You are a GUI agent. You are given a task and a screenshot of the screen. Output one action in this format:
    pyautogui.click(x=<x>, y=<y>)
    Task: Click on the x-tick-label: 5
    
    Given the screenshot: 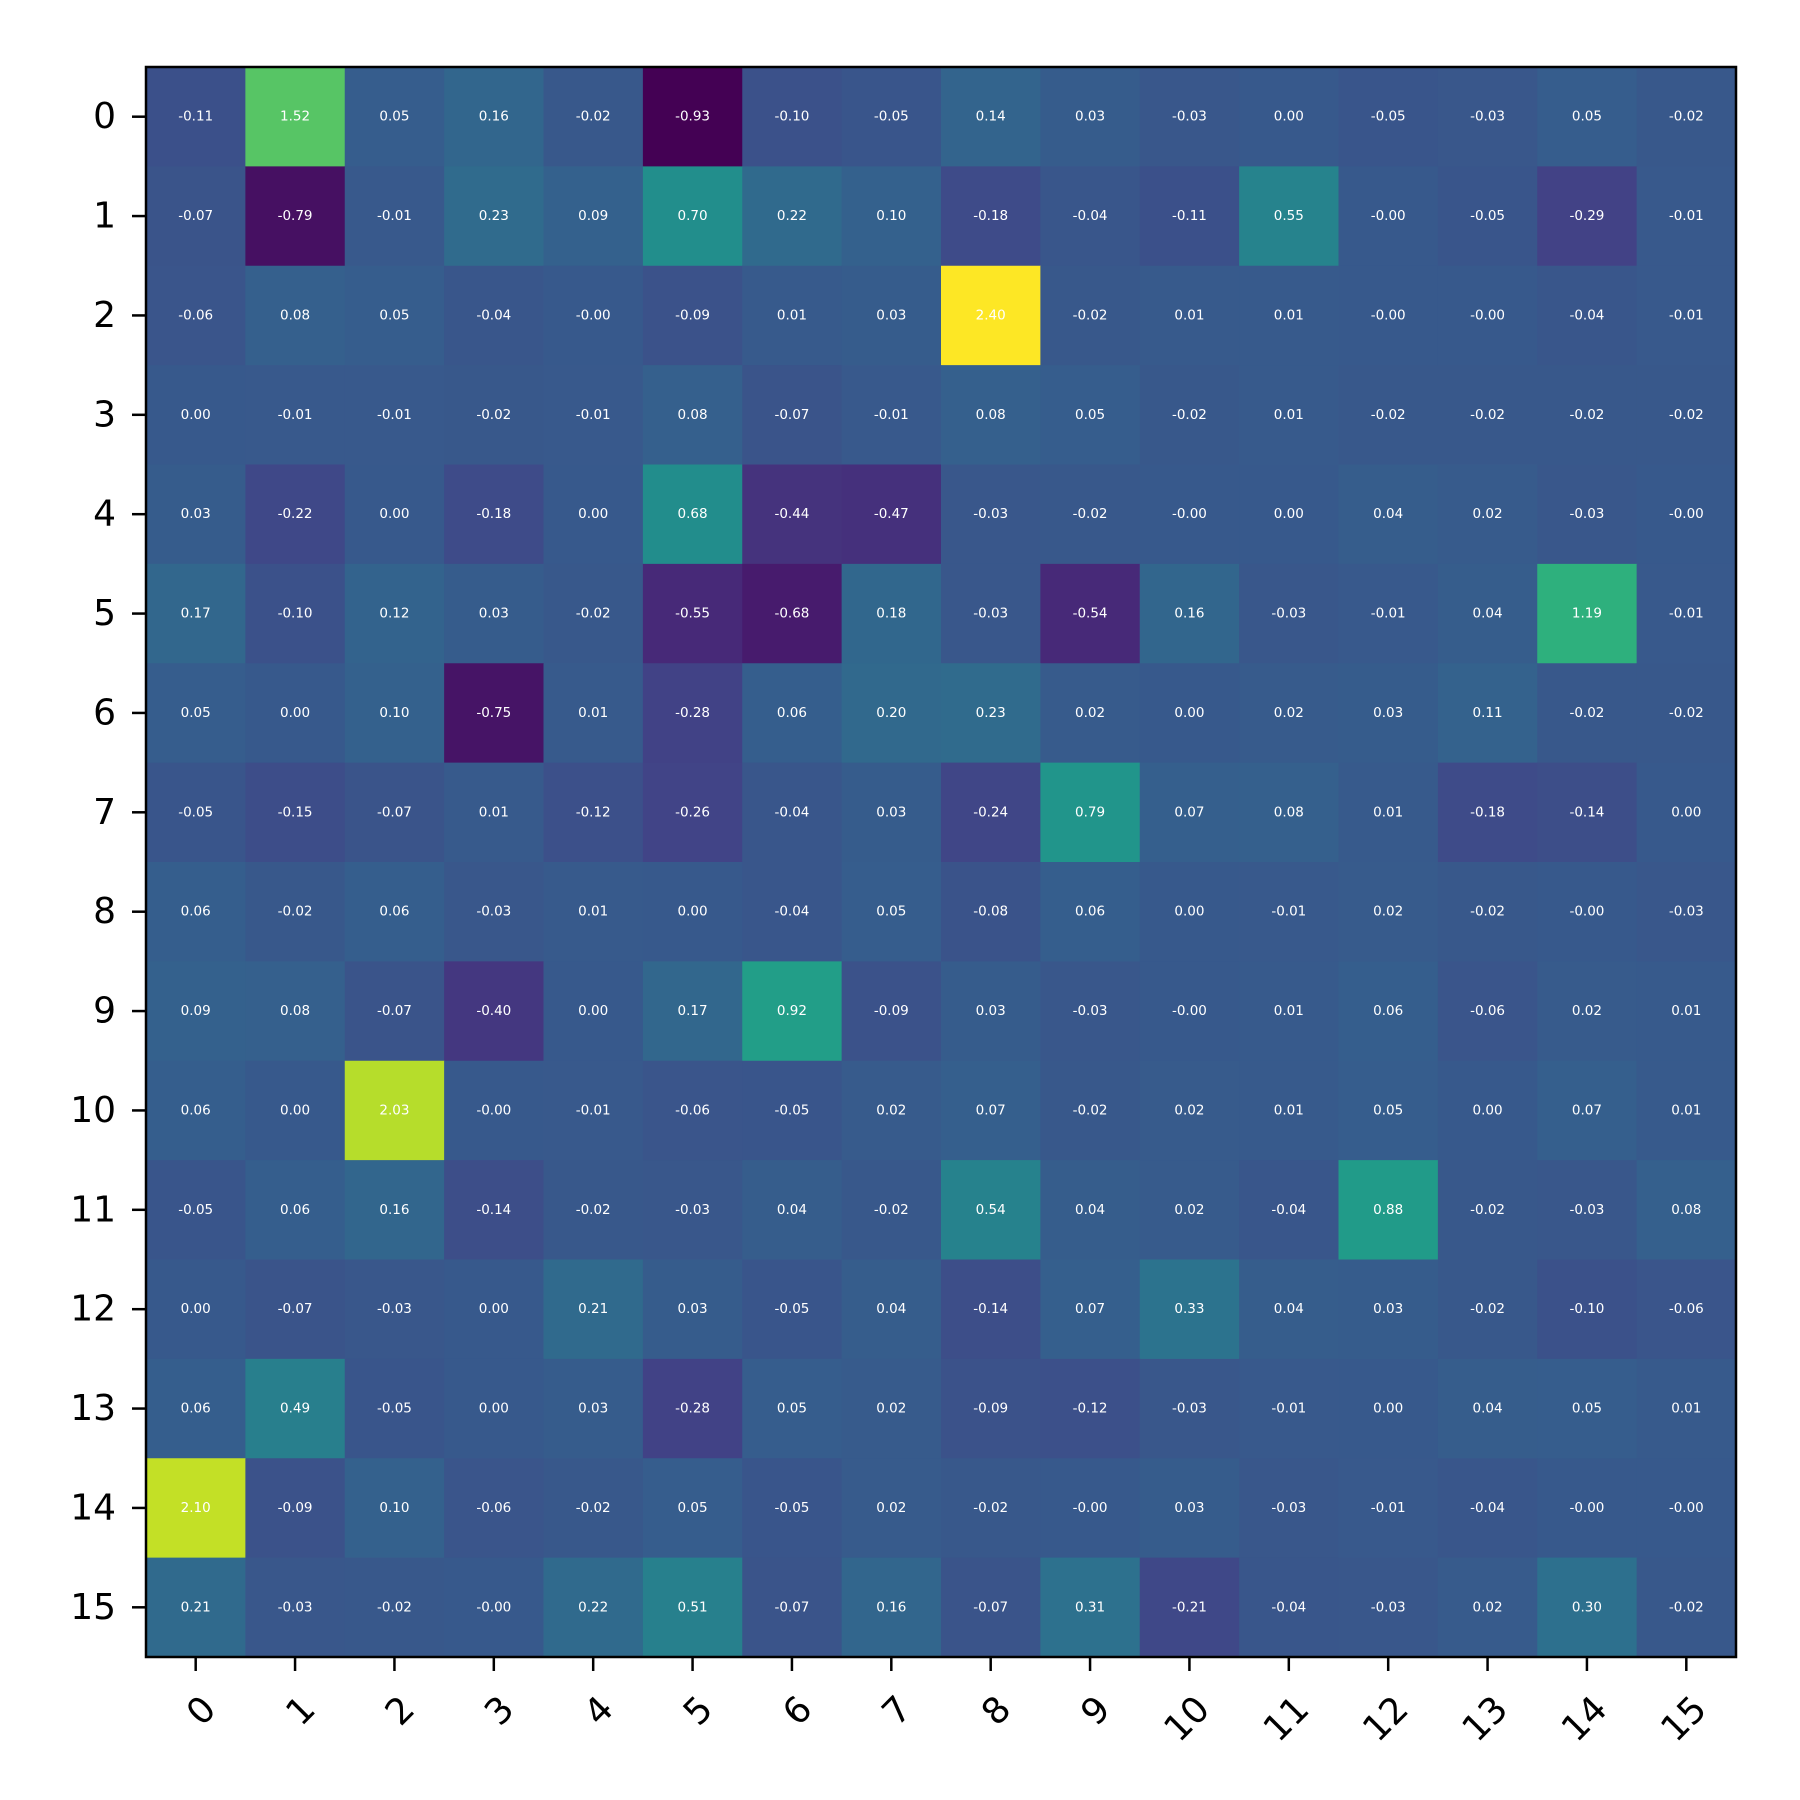 What is the action you would take?
    pyautogui.click(x=698, y=1711)
    